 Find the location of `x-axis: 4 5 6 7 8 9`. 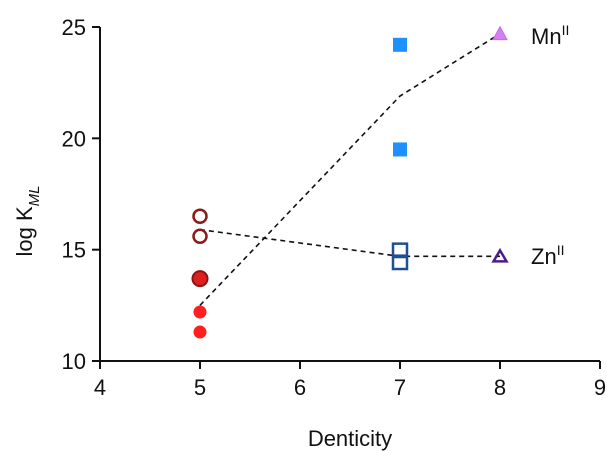

x-axis: 4 5 6 7 8 9 is located at coordinates (350, 380).